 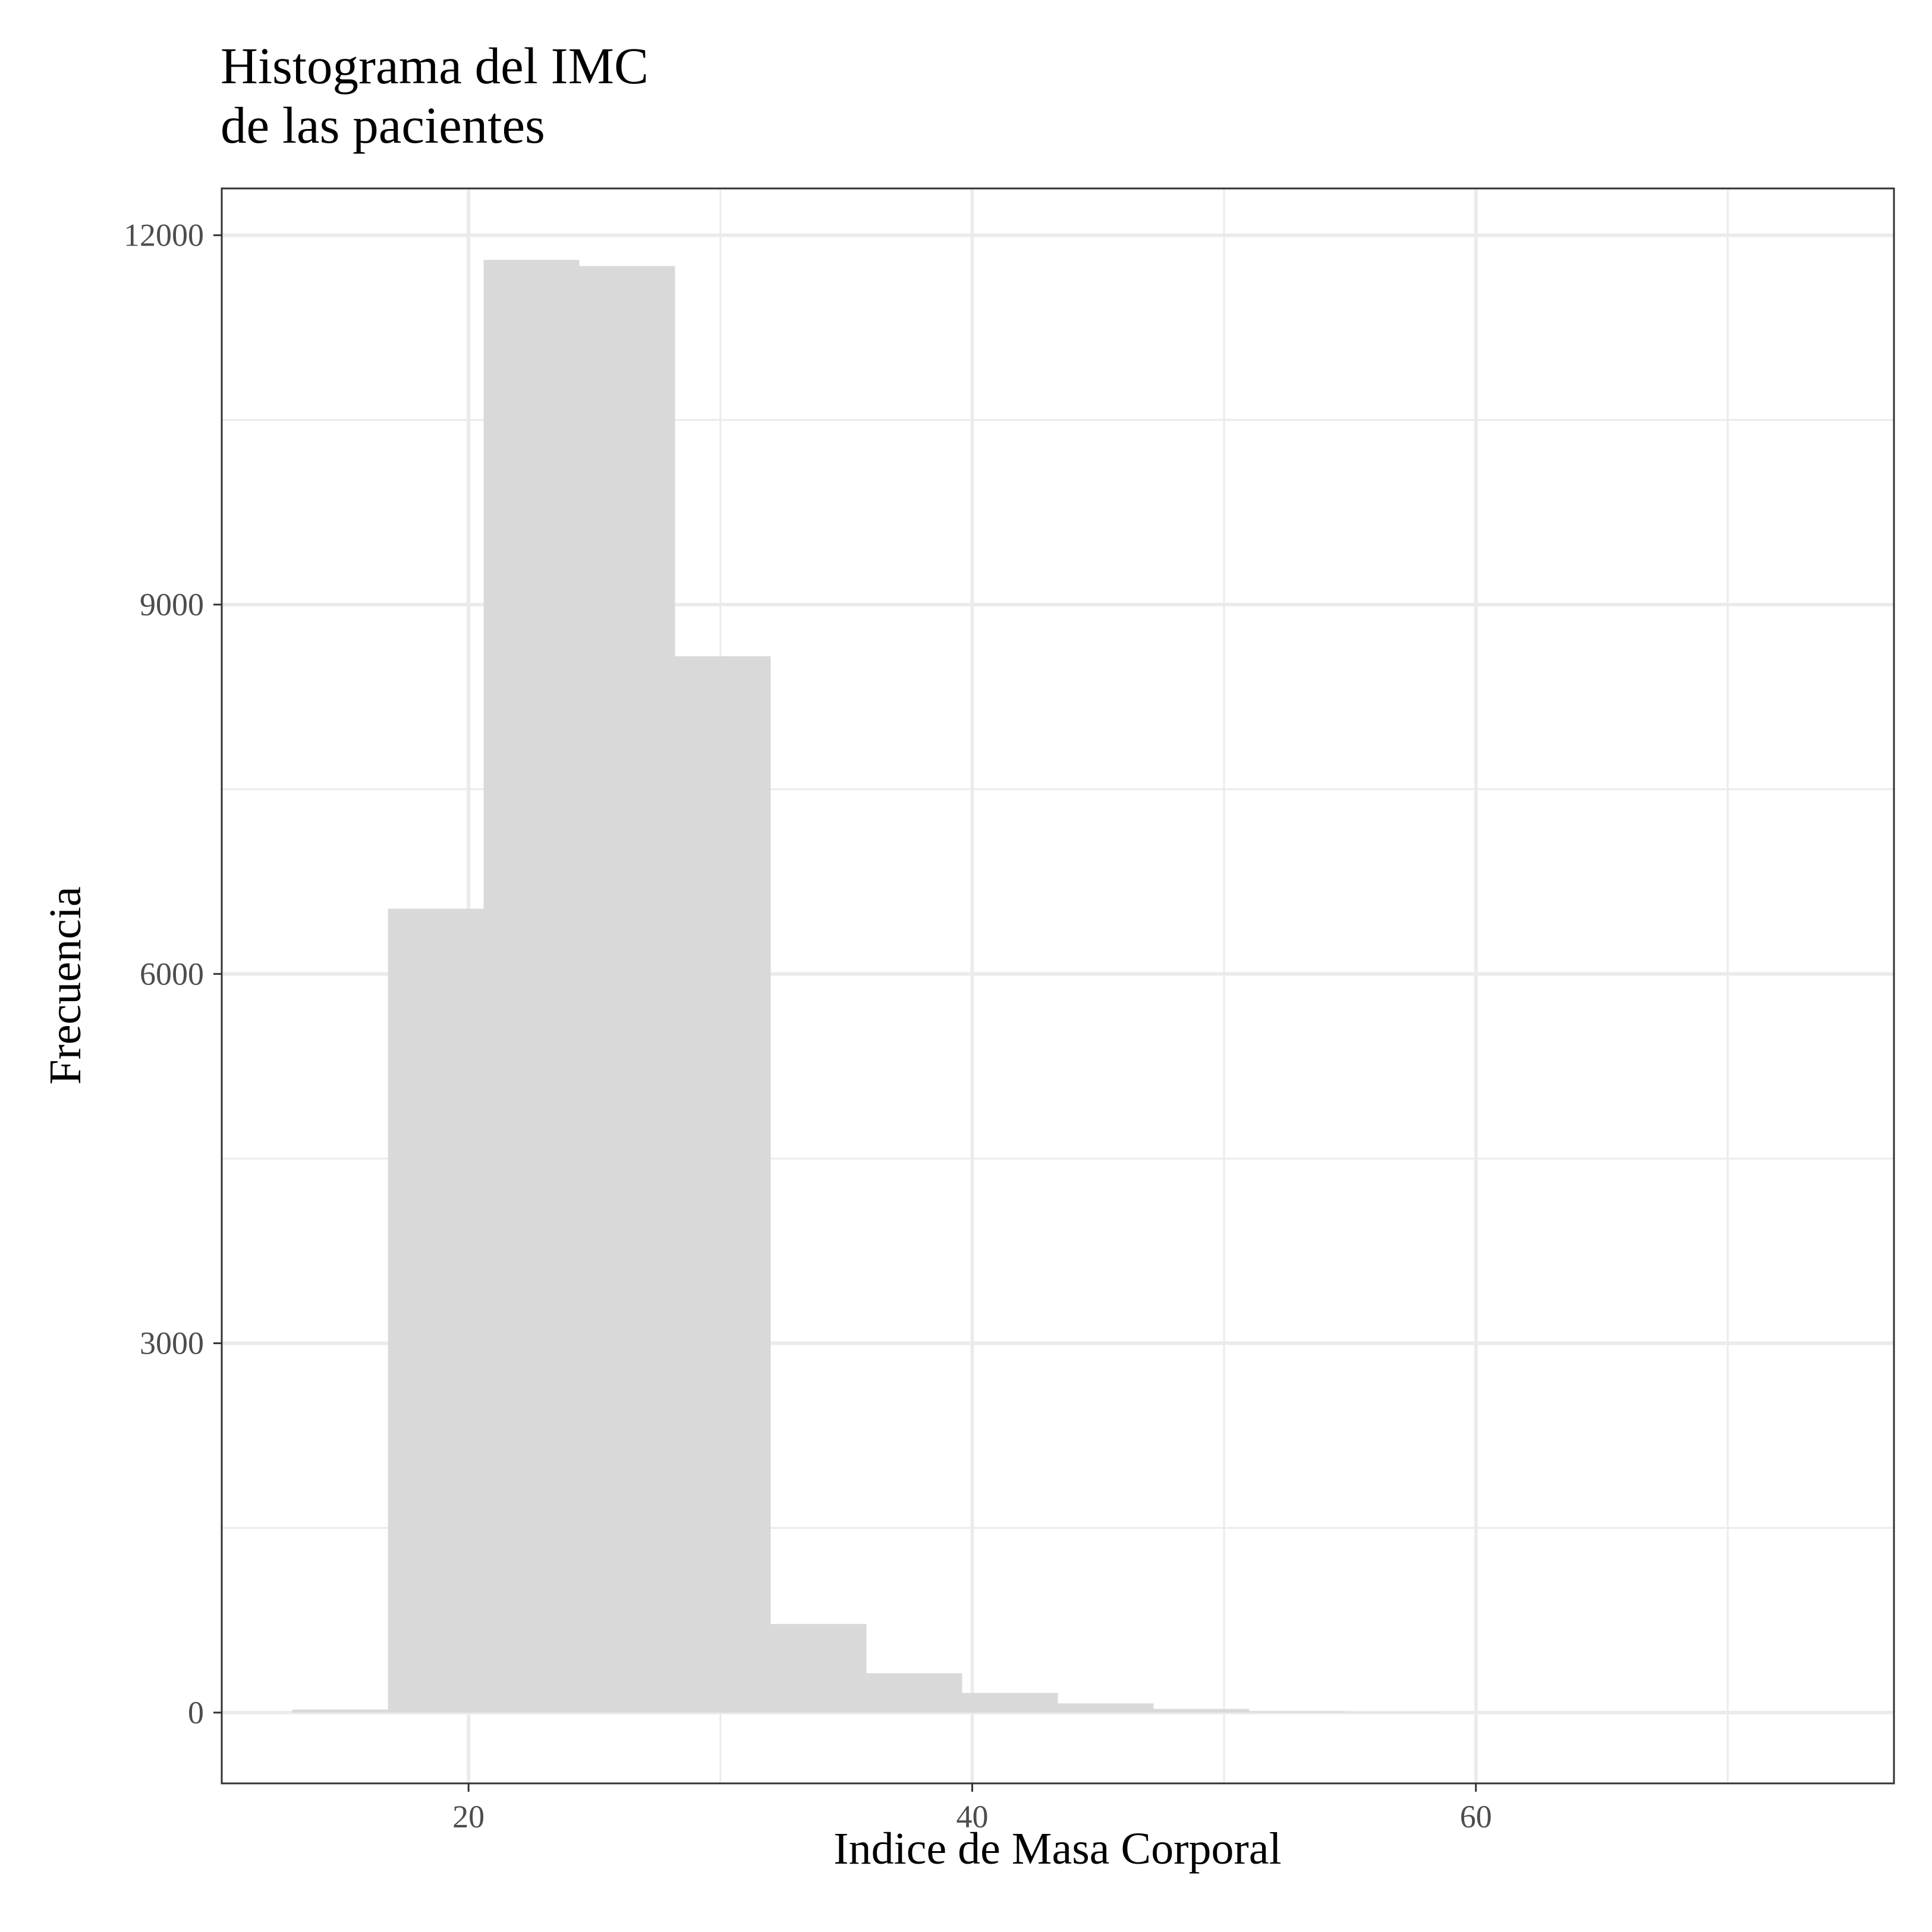 I want to click on chart-title-line-2: de las pacientes, so click(x=383, y=125).